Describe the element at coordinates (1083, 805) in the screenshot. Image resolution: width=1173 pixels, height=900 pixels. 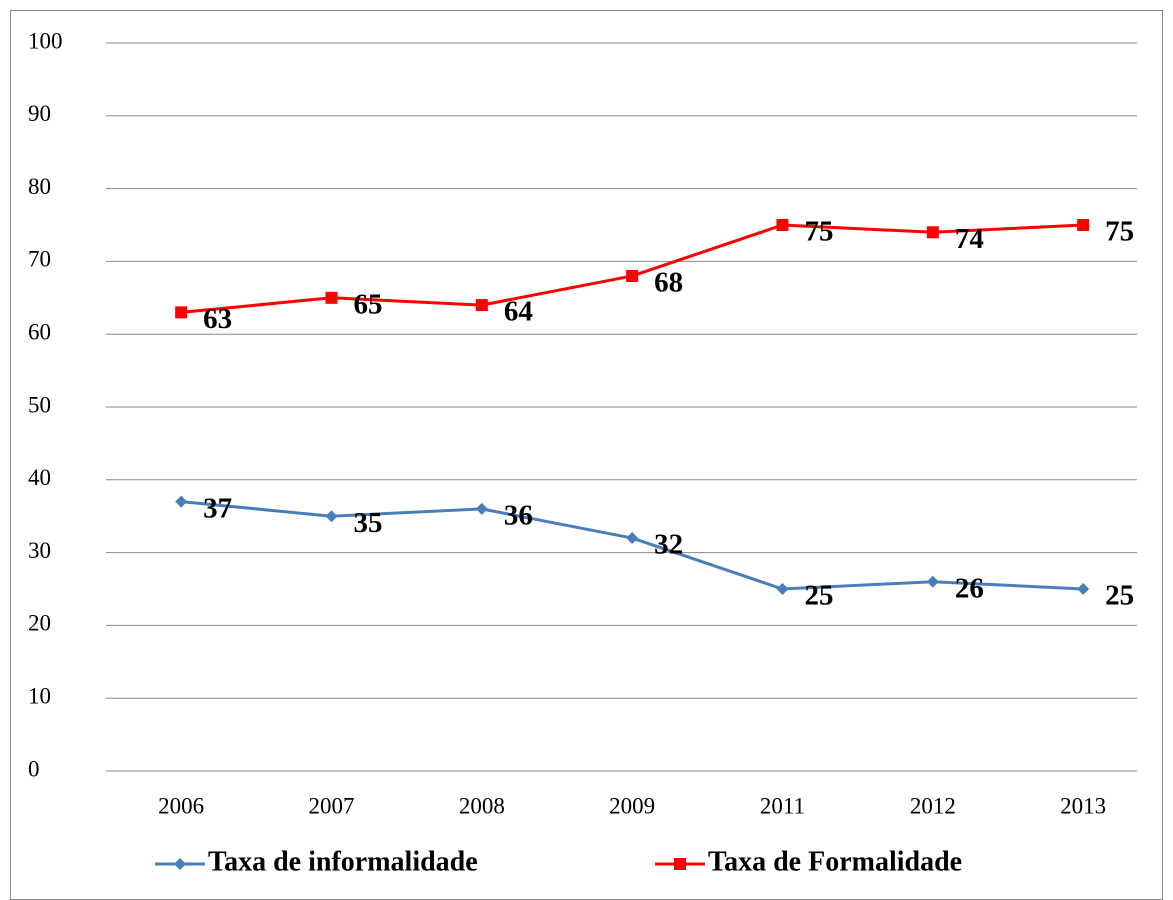
I see `x-tick-label: 2013` at that location.